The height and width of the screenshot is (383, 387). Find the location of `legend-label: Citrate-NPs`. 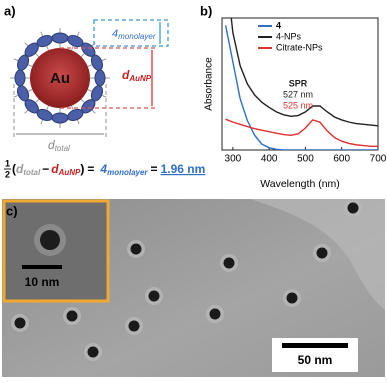

legend-label: Citrate-NPs is located at coordinates (299, 47).